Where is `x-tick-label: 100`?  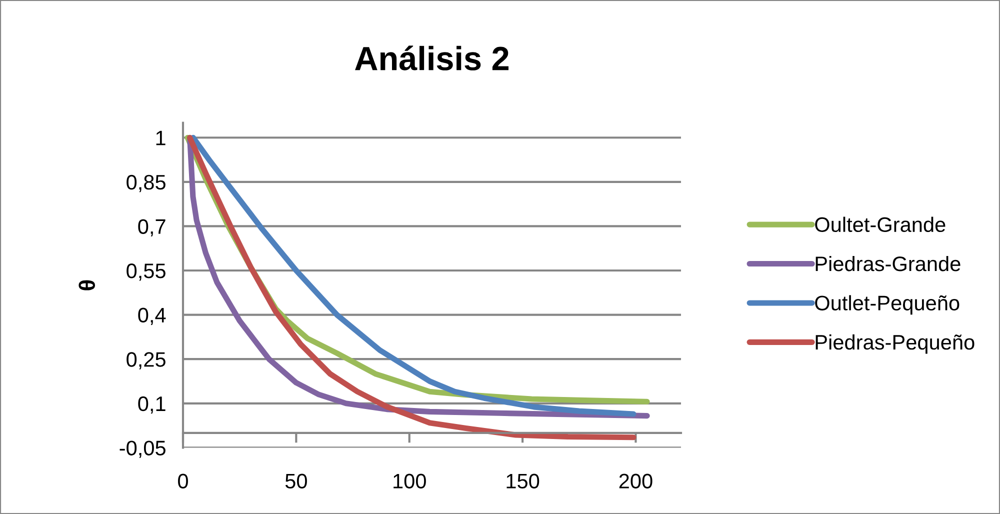
x-tick-label: 100 is located at coordinates (410, 481).